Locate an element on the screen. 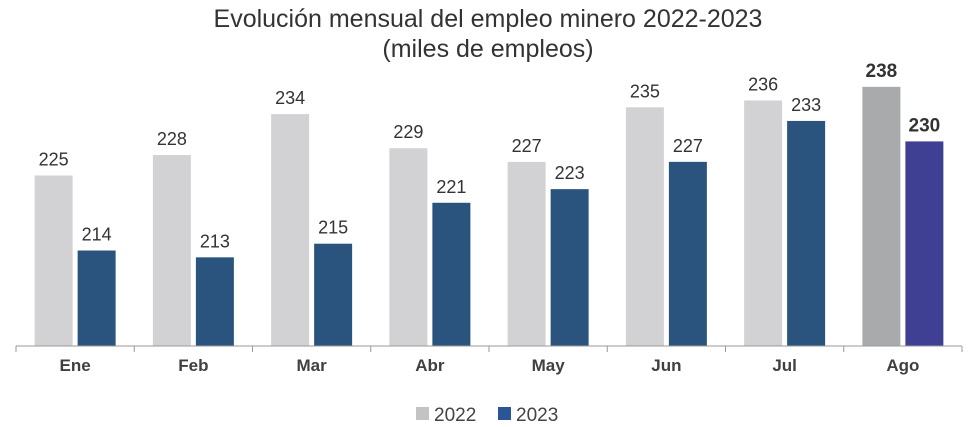  data-label: 221 is located at coordinates (451, 187).